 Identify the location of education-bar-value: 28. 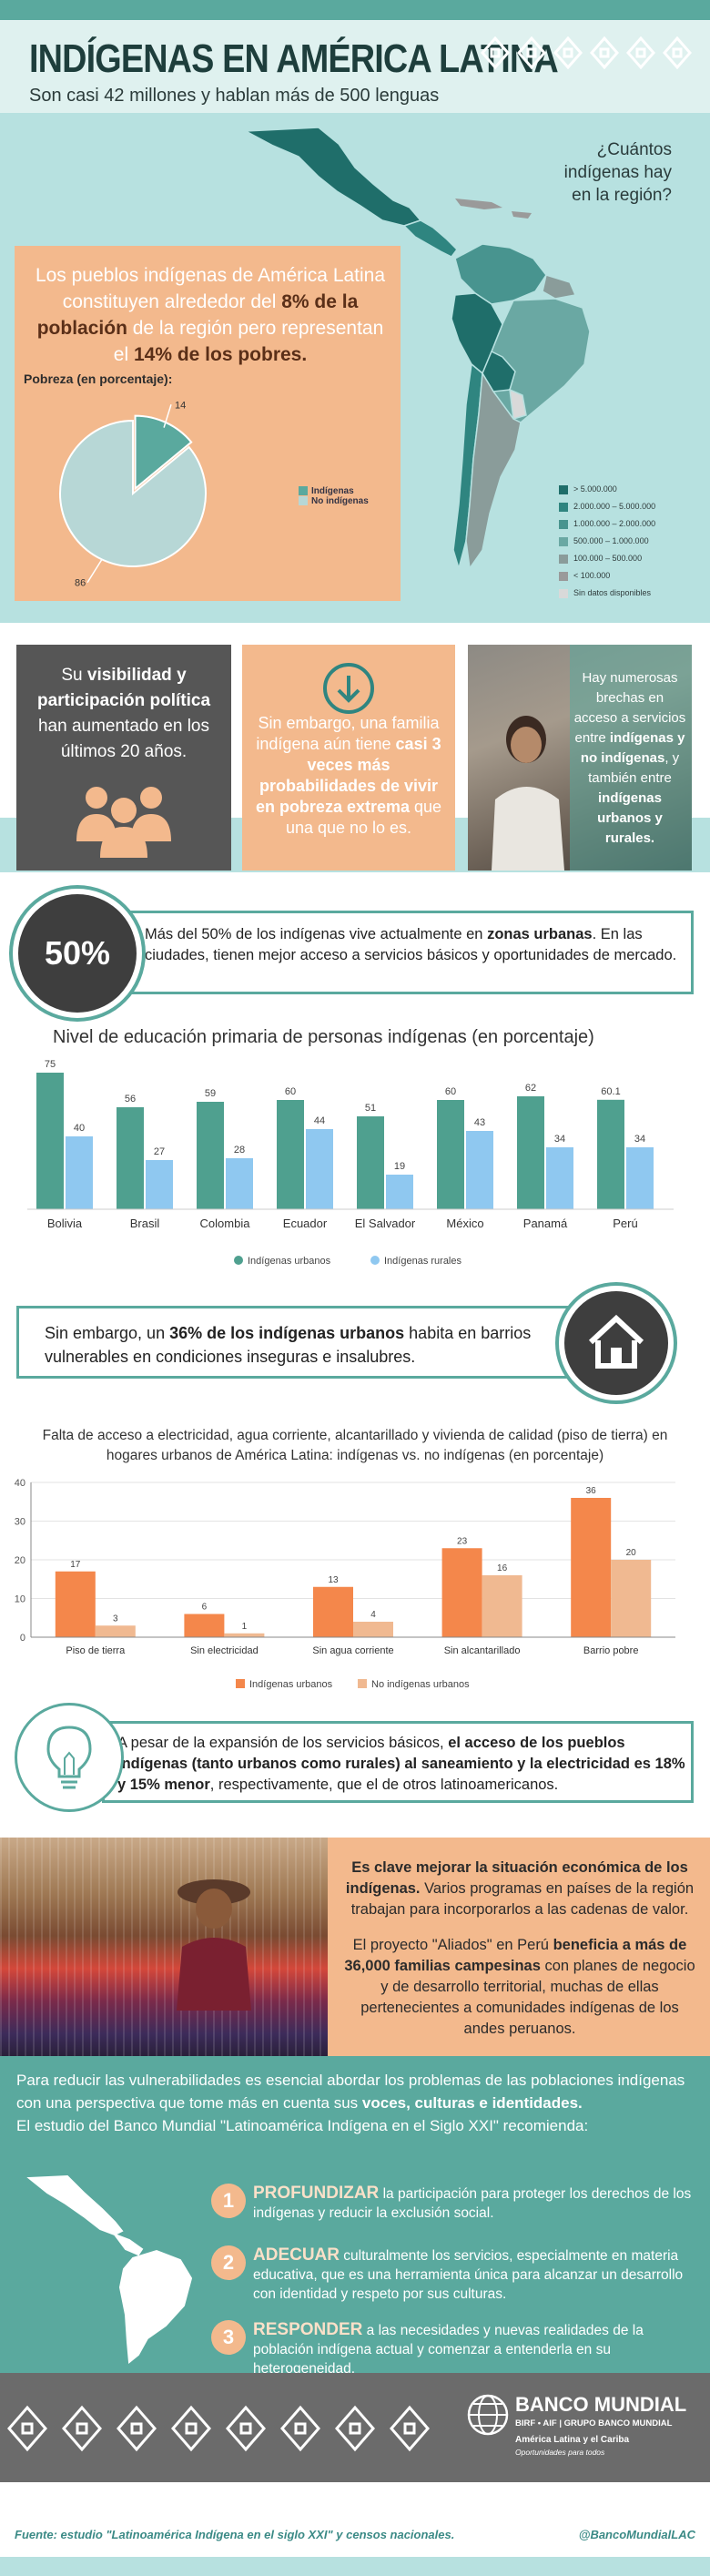
(239, 1150).